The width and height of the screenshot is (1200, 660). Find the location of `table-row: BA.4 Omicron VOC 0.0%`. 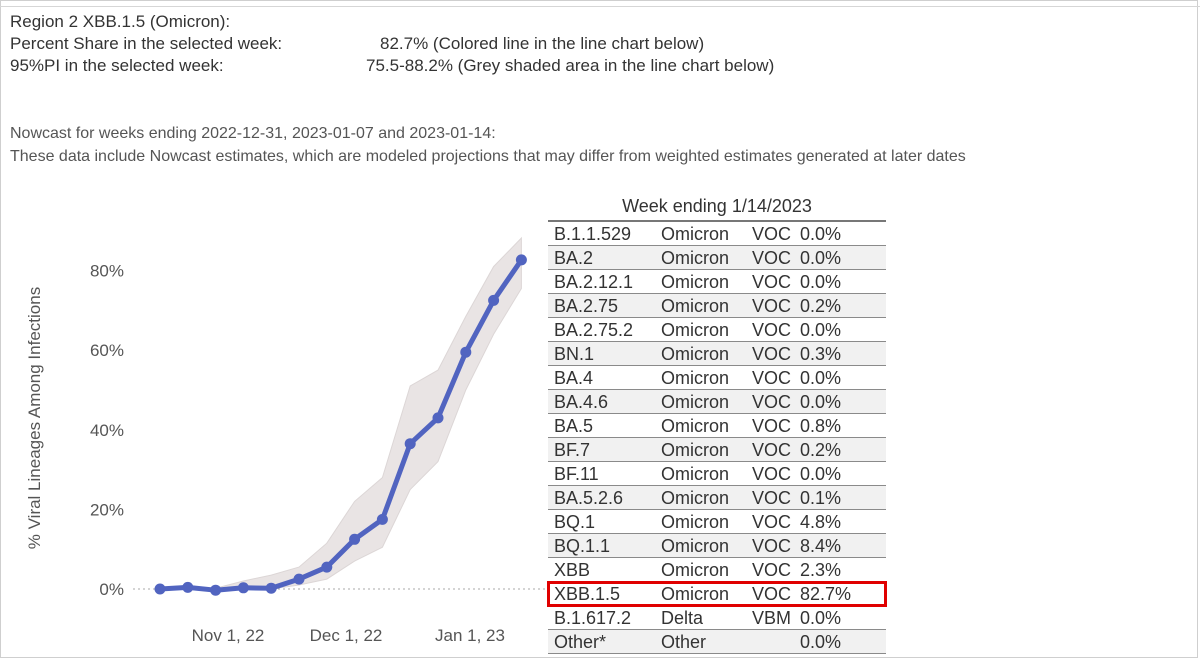

table-row: BA.4 Omicron VOC 0.0% is located at coordinates (717, 378).